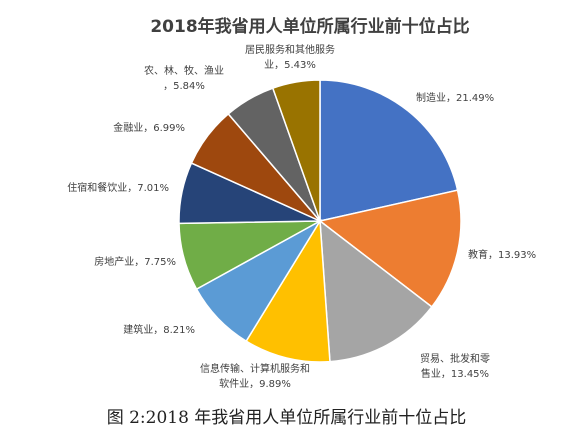  Describe the element at coordinates (455, 366) in the screenshot. I see `slice-label: 贸易、批发和零售业，13.45%` at that location.